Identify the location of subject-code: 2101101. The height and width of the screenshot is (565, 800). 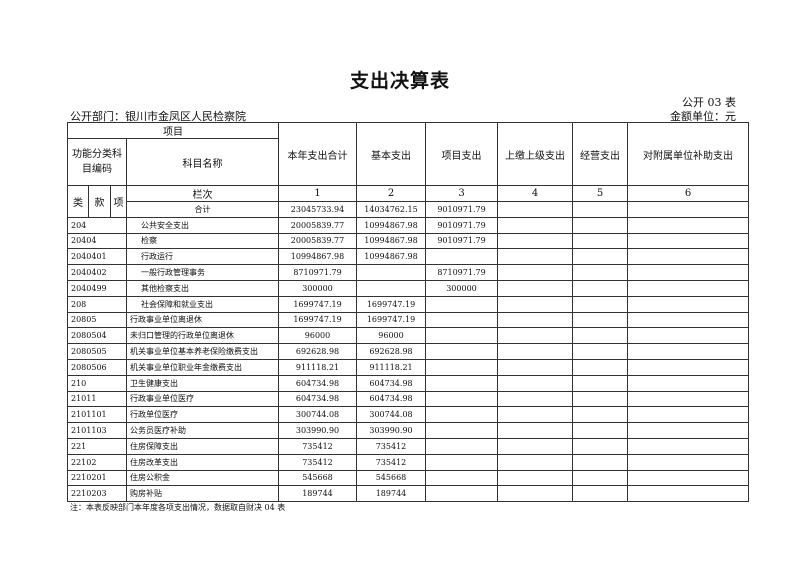
(97, 415).